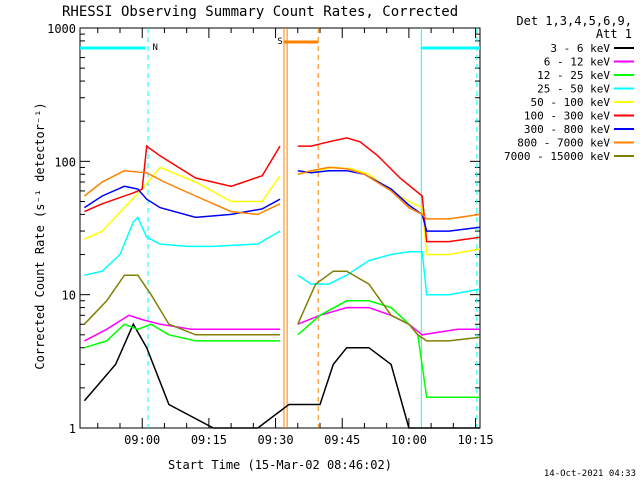  I want to click on y-tick-label: 10, so click(69, 296).